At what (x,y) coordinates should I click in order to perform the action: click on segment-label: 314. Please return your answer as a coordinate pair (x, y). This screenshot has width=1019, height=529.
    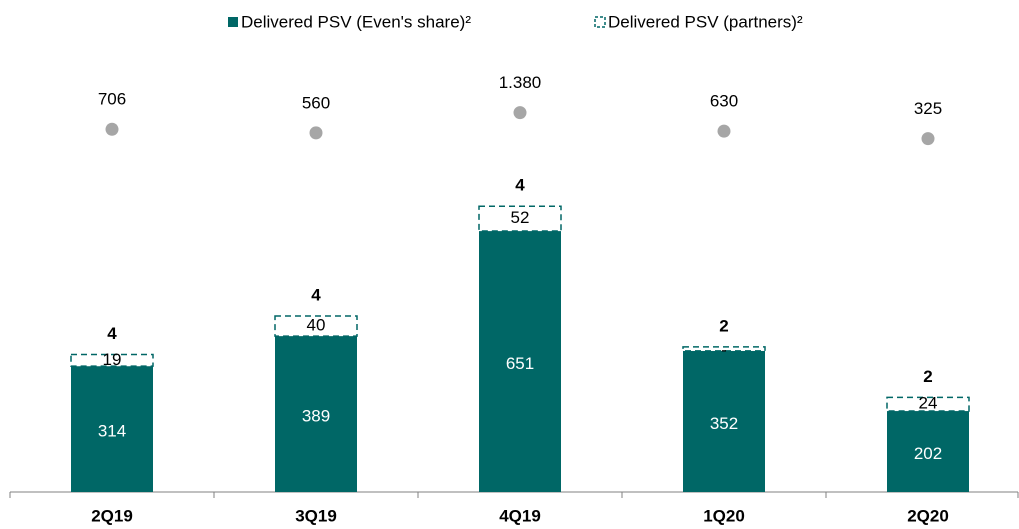
    Looking at the image, I should click on (112, 431).